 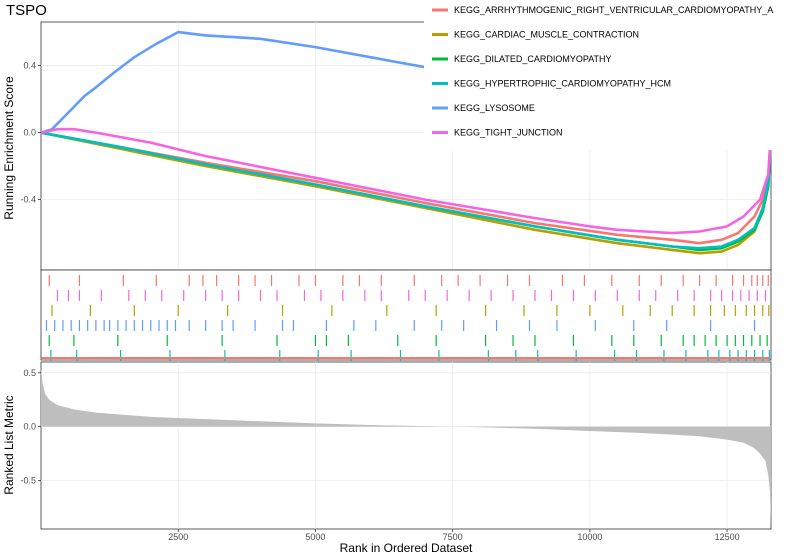 What do you see at coordinates (727, 537) in the screenshot?
I see `x-tick-label: 12500` at bounding box center [727, 537].